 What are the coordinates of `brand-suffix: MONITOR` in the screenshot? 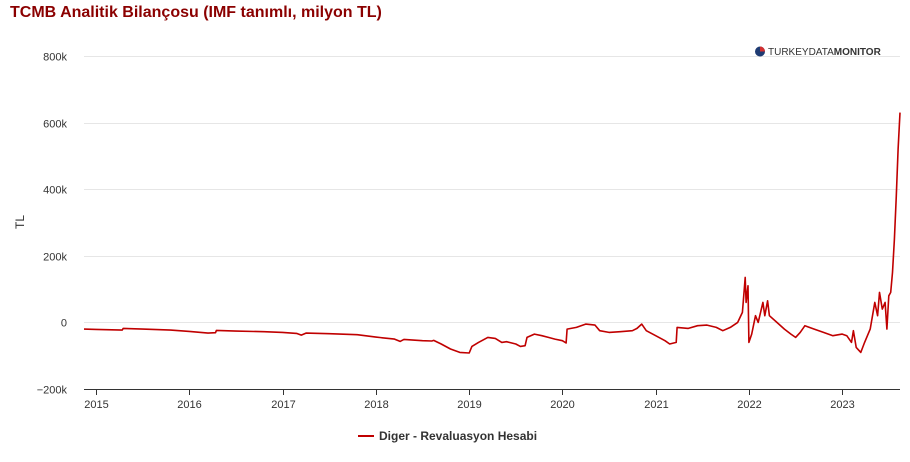 It's located at (858, 52).